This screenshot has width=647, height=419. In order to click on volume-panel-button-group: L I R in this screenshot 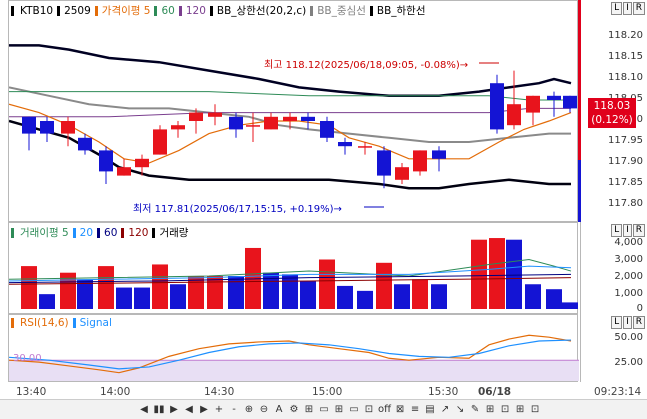, I will do `click(628, 230)`.